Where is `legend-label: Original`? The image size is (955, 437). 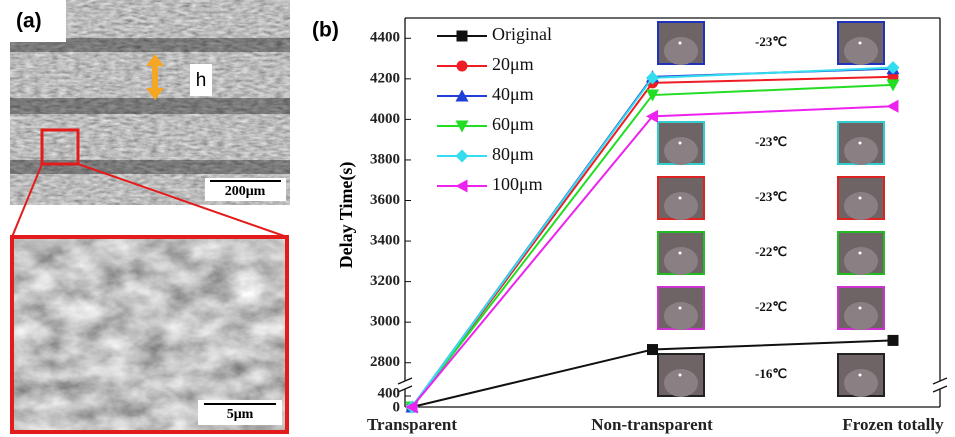
legend-label: Original is located at coordinates (522, 34).